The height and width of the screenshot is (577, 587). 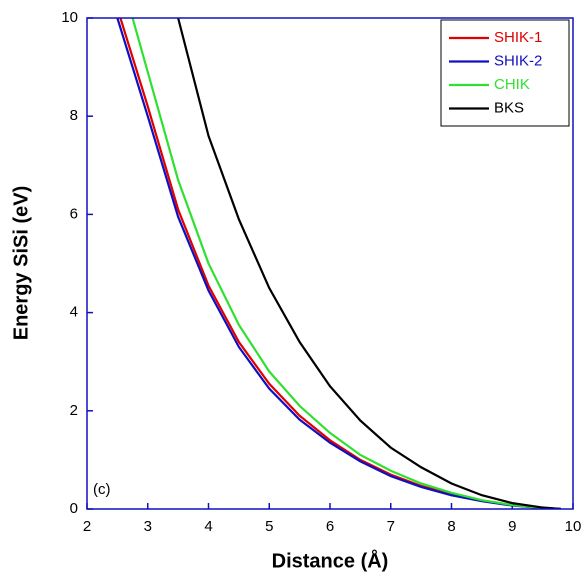 I want to click on x-tick-label: 7, so click(x=391, y=526).